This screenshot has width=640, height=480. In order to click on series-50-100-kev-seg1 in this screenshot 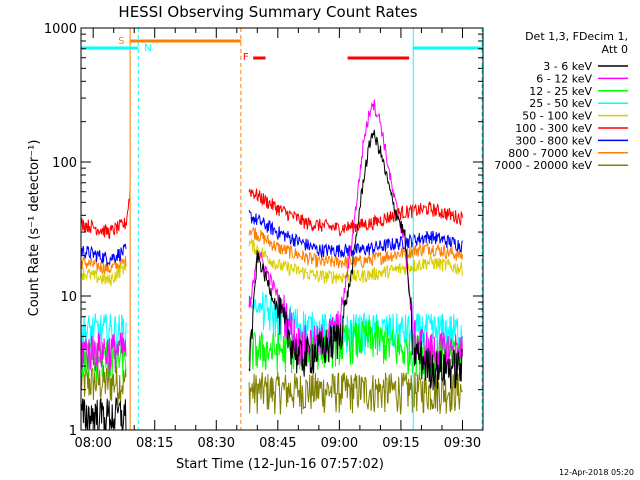, I will do `click(103, 273)`.